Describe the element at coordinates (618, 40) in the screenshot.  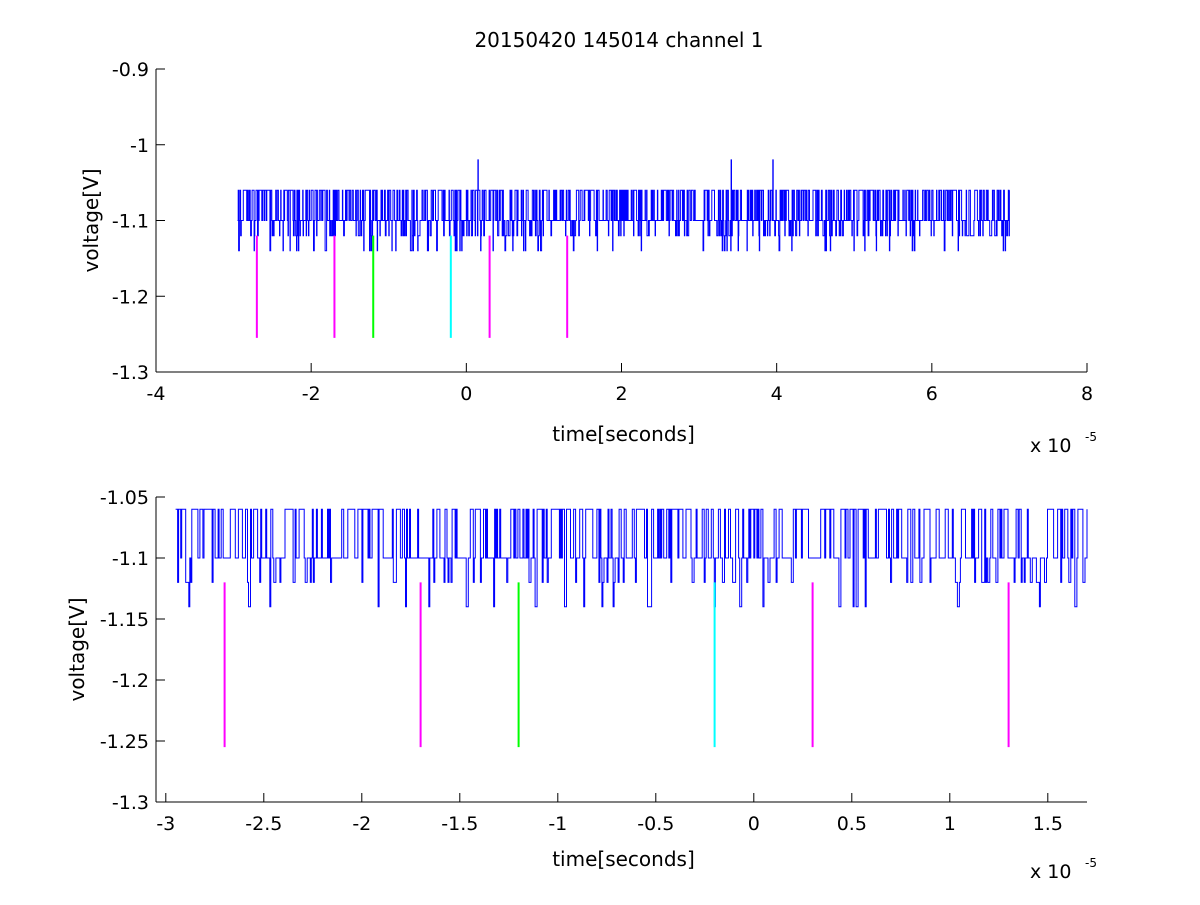
I see `chart-title: 20150420 145014 channel 1` at that location.